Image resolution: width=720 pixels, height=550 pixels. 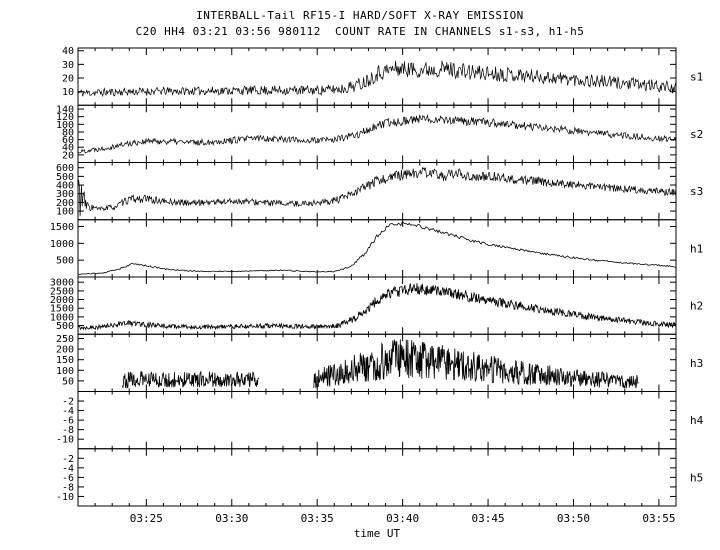 What do you see at coordinates (65, 110) in the screenshot?
I see `ytick-label-s2: 140` at bounding box center [65, 110].